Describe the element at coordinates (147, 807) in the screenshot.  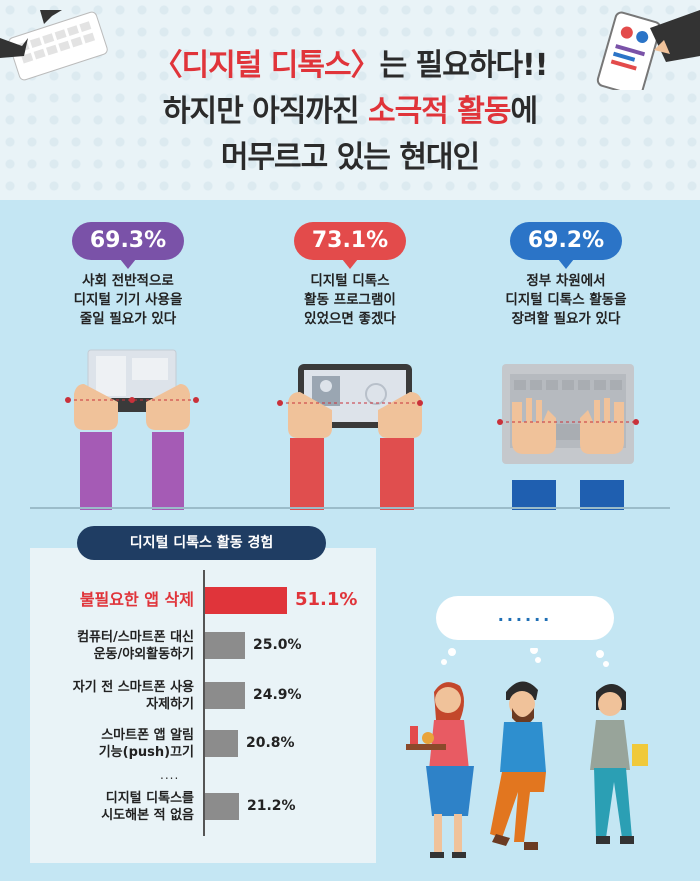
I see `bar-category-label: 디지털 디톡스를 시도해본 적 없음` at that location.